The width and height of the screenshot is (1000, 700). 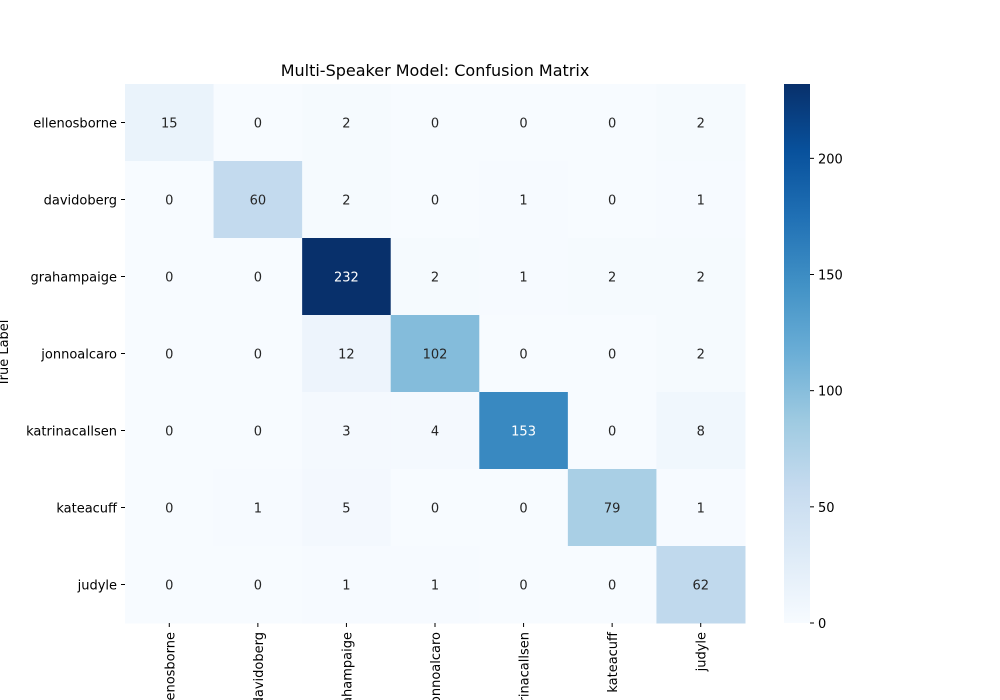 What do you see at coordinates (830, 276) in the screenshot?
I see `colorbar-tick-label: 150` at bounding box center [830, 276].